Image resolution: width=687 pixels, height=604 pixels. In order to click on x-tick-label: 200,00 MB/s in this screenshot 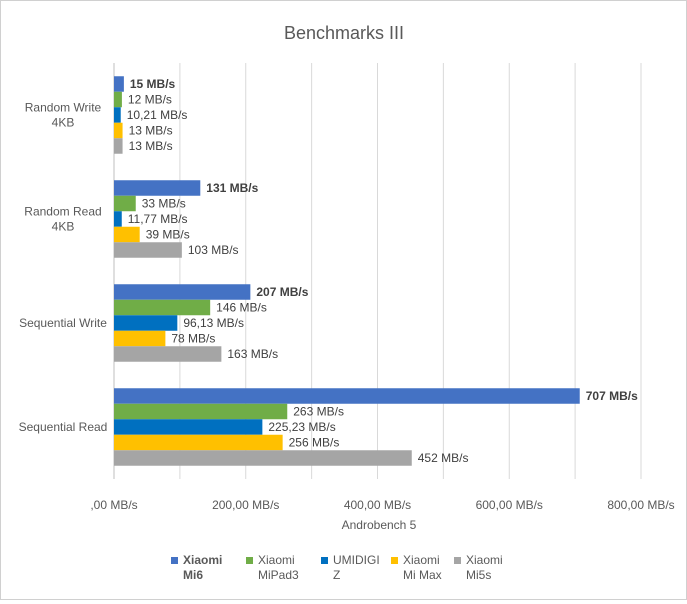, I will do `click(245, 505)`.